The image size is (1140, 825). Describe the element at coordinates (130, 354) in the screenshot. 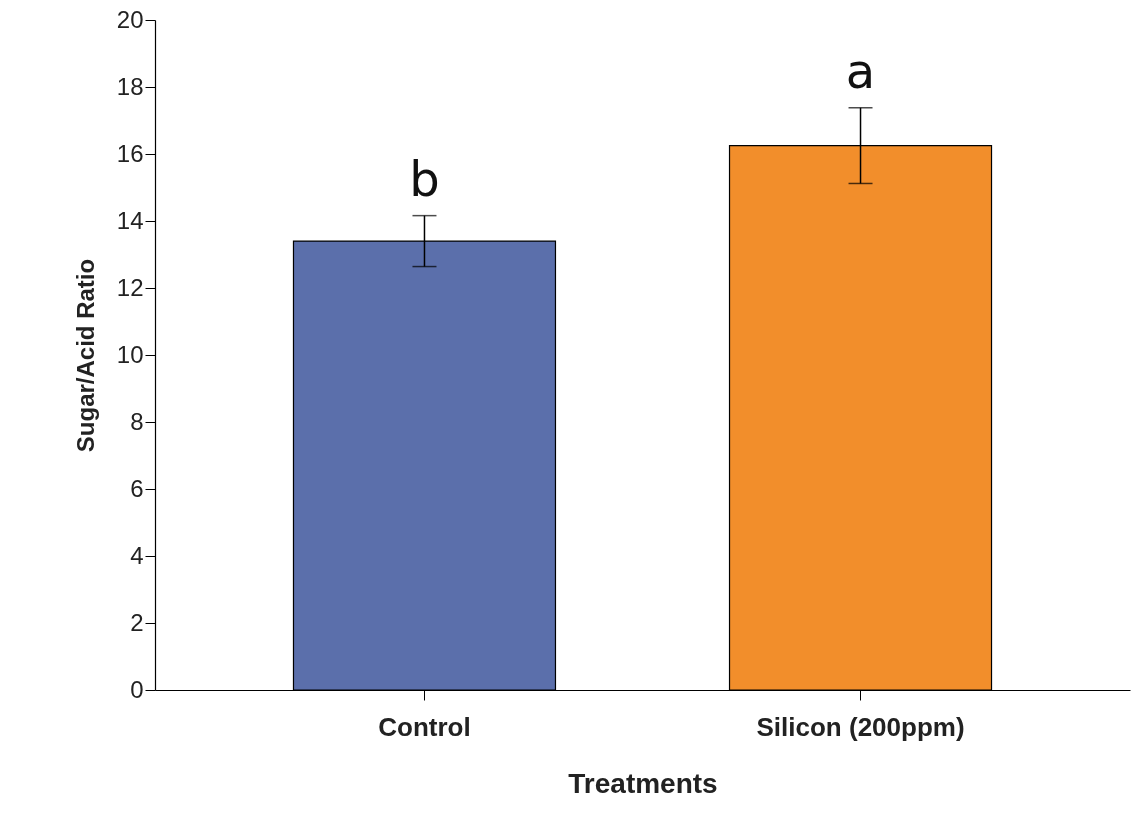

I see `y-tick-label: 10` at that location.